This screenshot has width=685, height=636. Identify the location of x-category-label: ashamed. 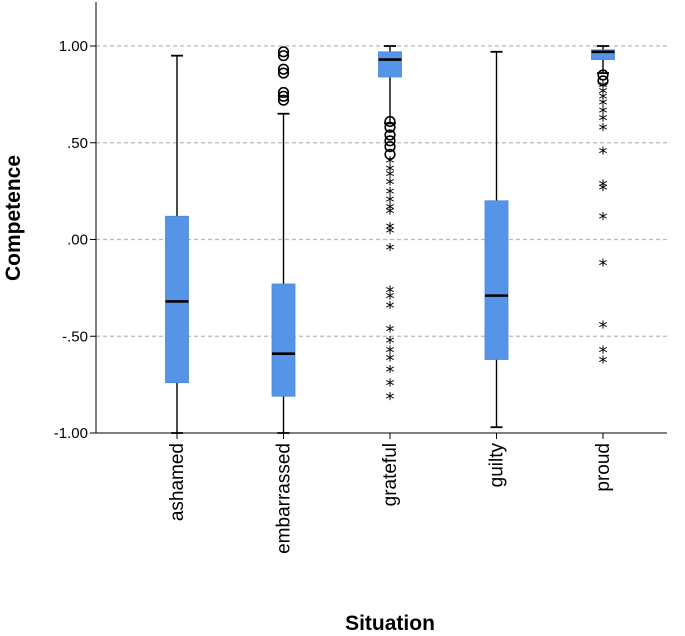
(177, 482).